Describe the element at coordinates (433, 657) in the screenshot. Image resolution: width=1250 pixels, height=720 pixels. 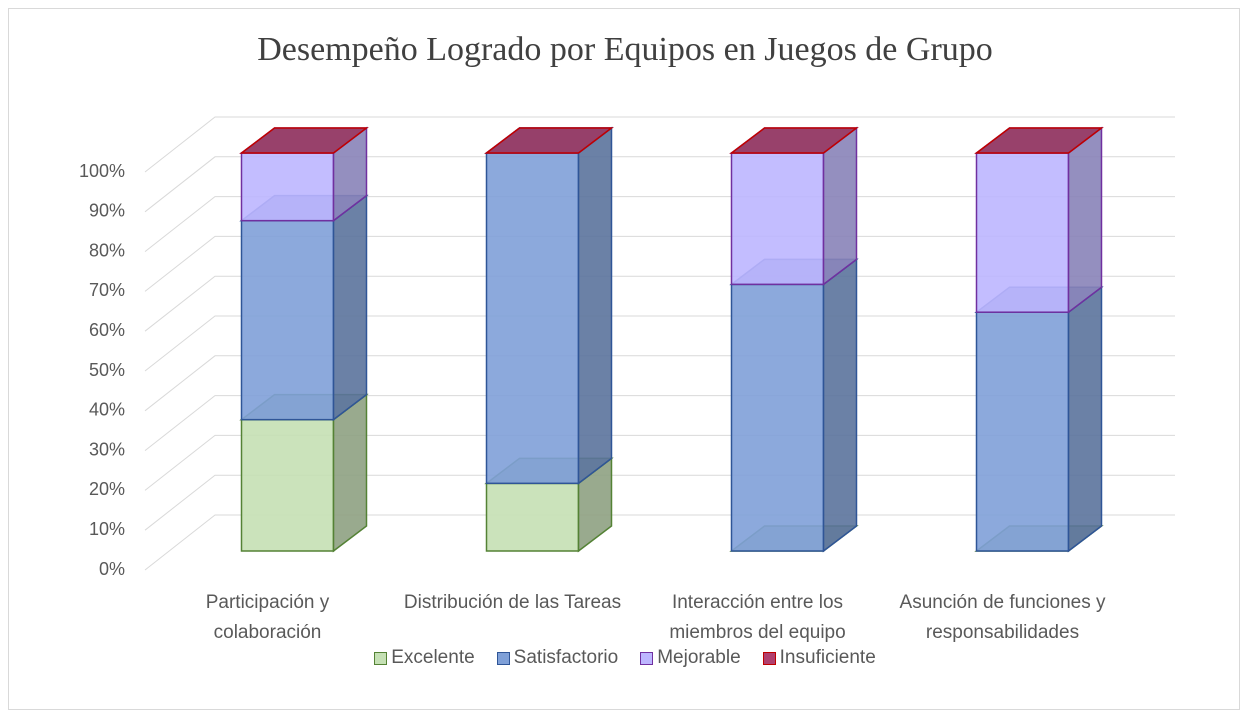
I see `legend-label: Excelente` at that location.